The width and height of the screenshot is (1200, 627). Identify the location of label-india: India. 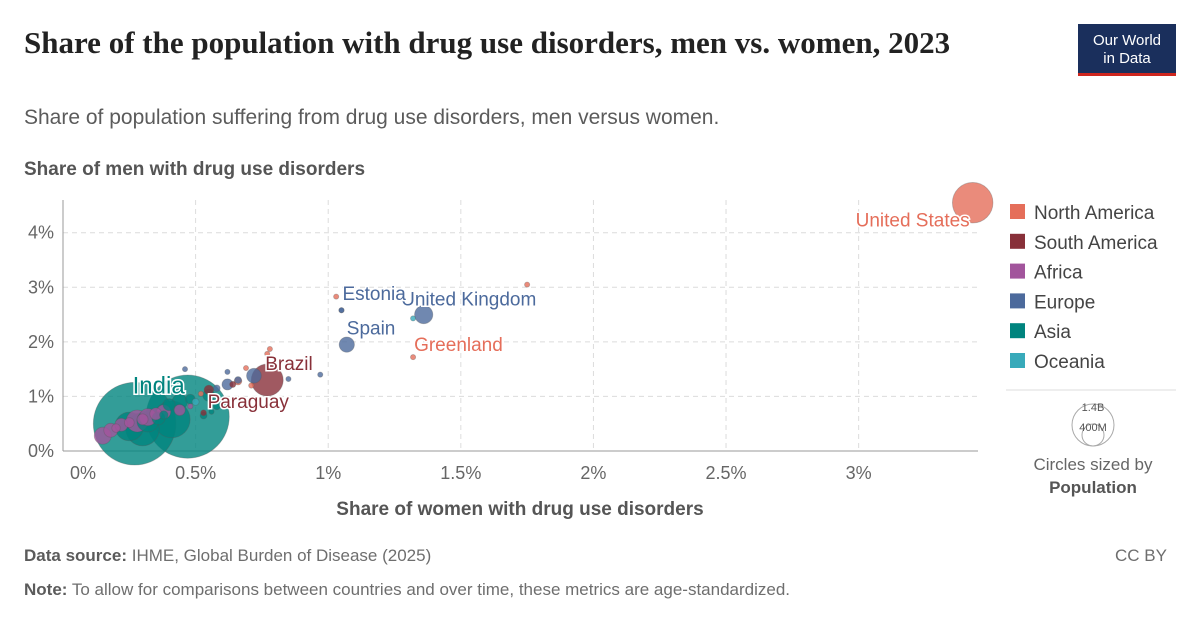
(159, 386).